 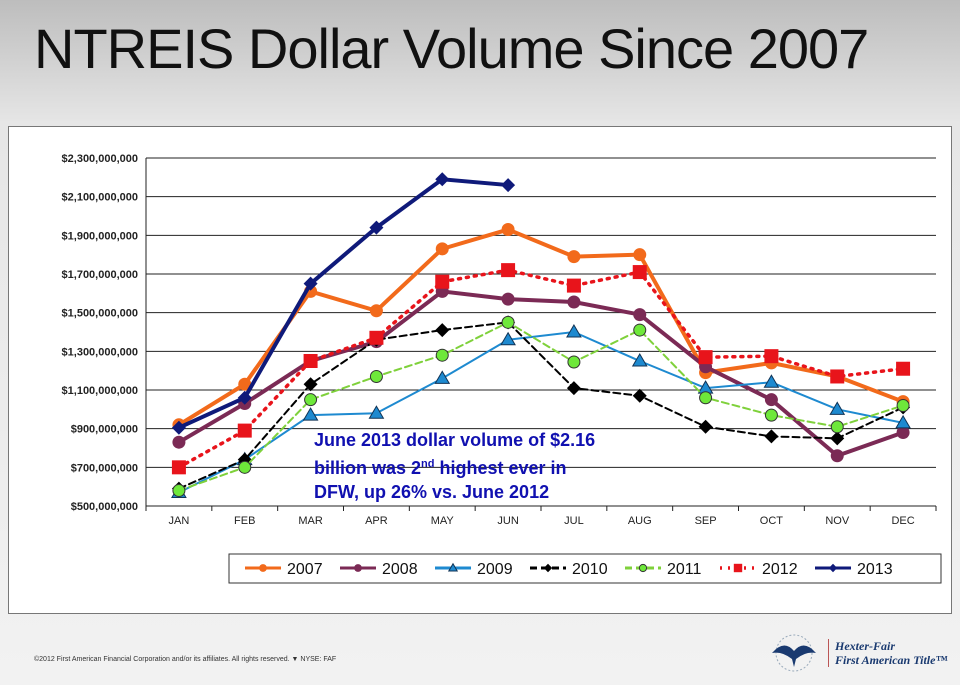 What do you see at coordinates (455, 440) in the screenshot?
I see `annotation-line1: June 2013 dollar volume of $2.16` at bounding box center [455, 440].